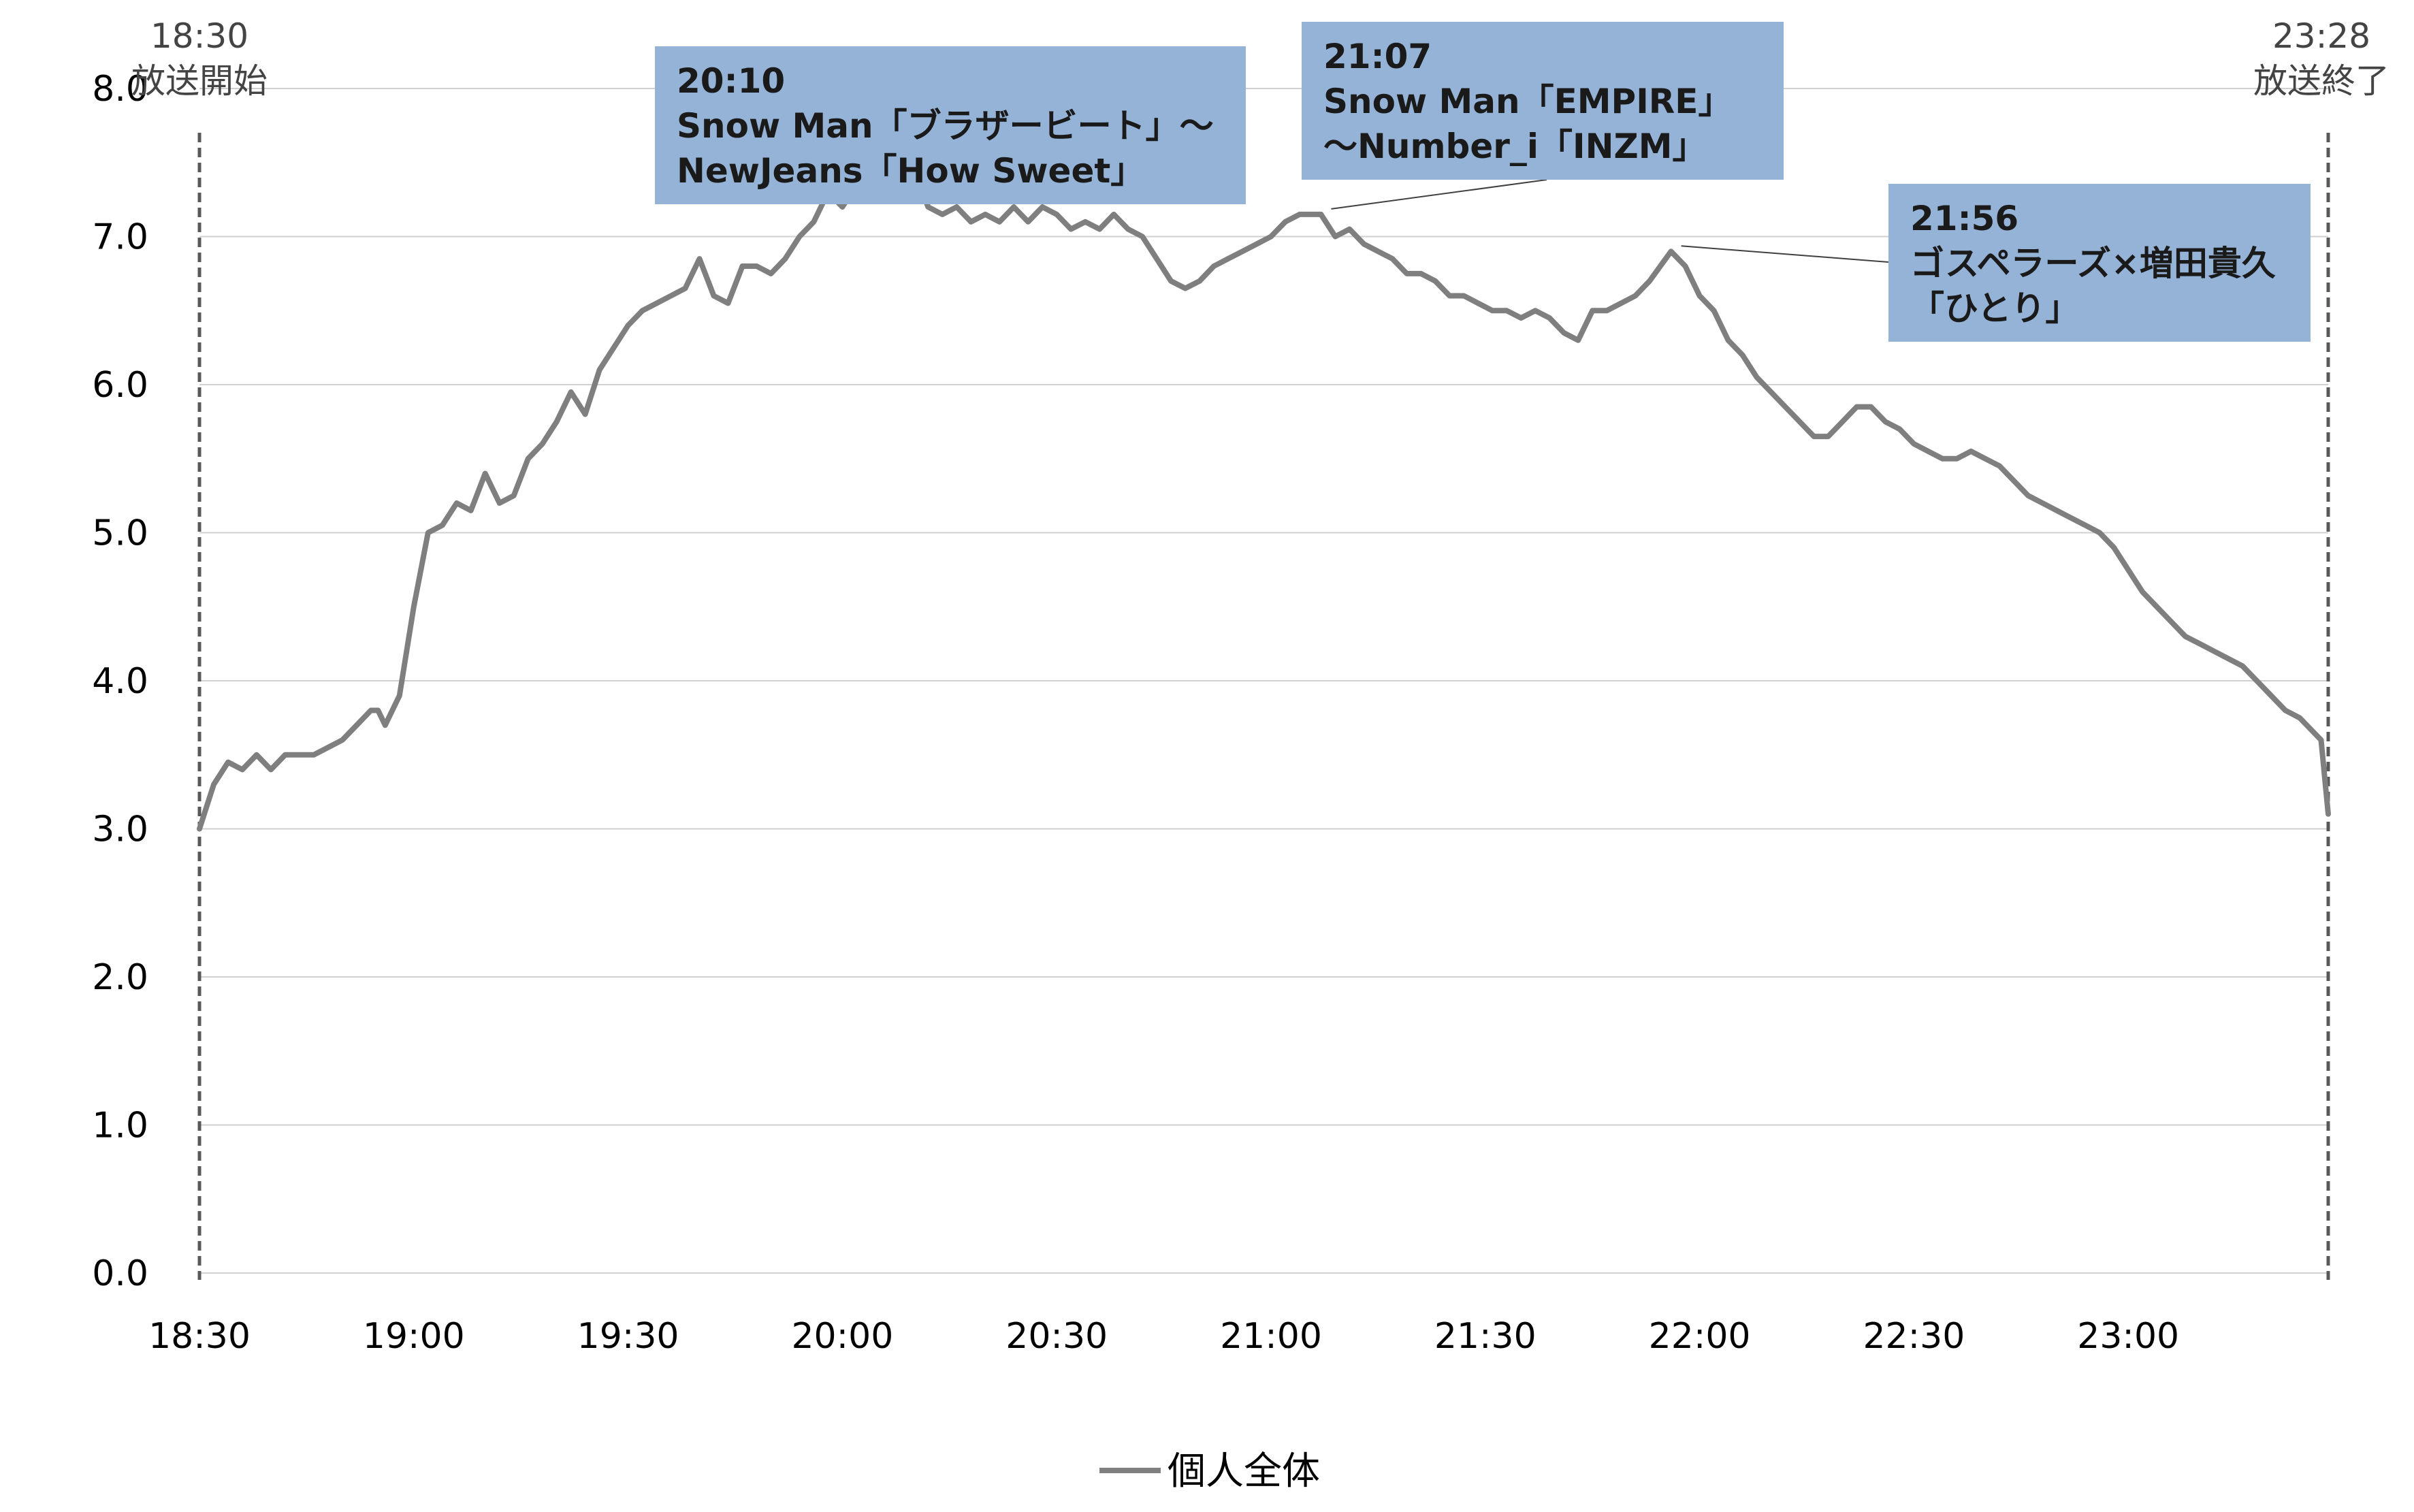  I want to click on annotation-text: 20:10, so click(731, 81).